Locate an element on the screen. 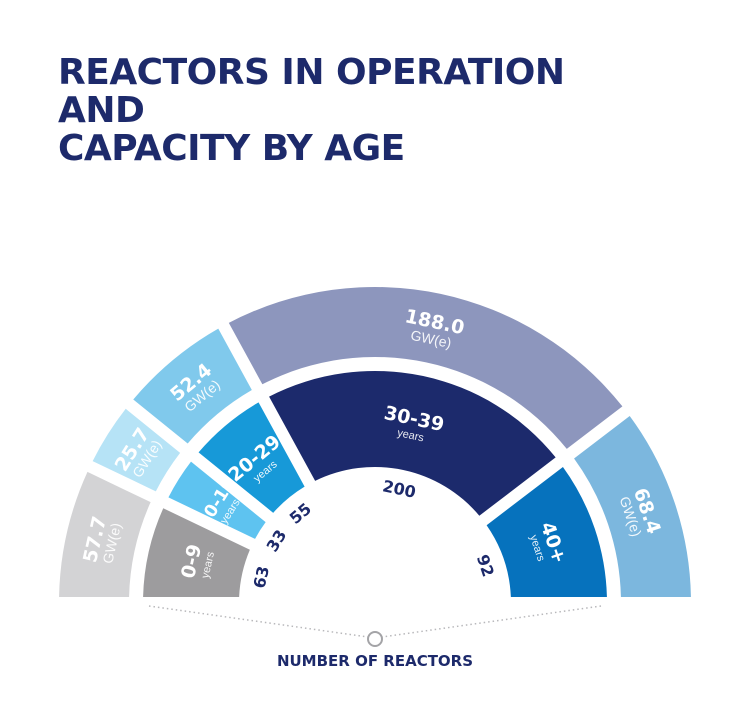 The image size is (750, 728). age-segment-40-plus is located at coordinates (546, 532).